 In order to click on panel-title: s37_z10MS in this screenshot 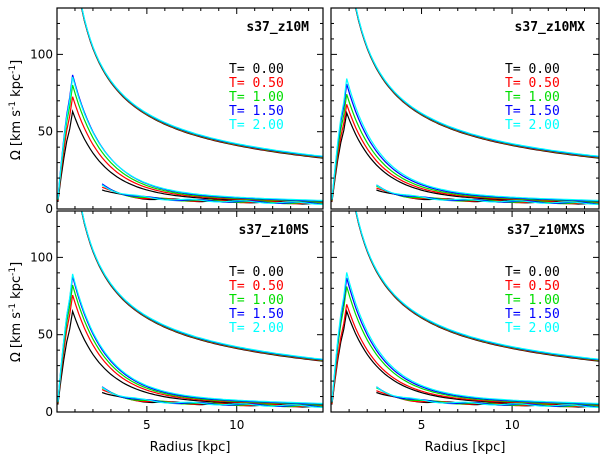, I will do `click(274, 230)`.